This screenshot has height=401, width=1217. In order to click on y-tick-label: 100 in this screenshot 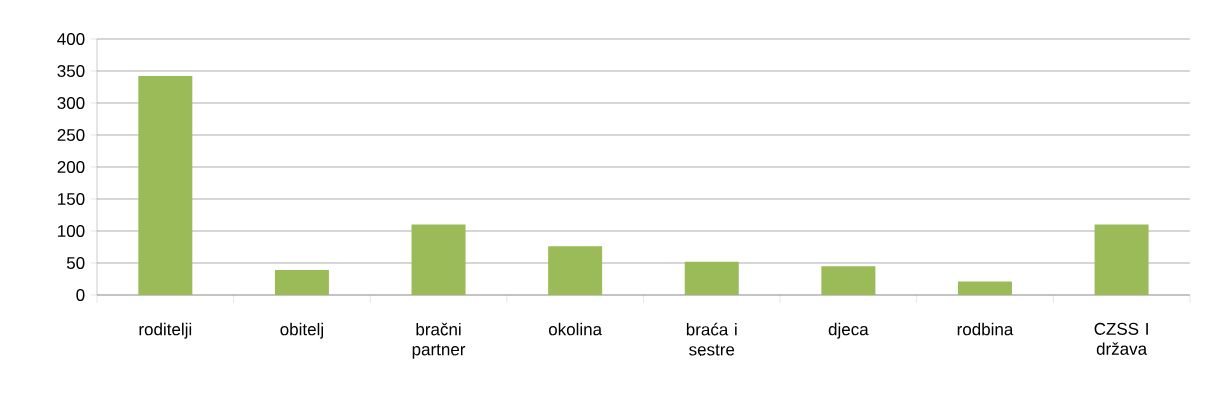, I will do `click(71, 231)`.